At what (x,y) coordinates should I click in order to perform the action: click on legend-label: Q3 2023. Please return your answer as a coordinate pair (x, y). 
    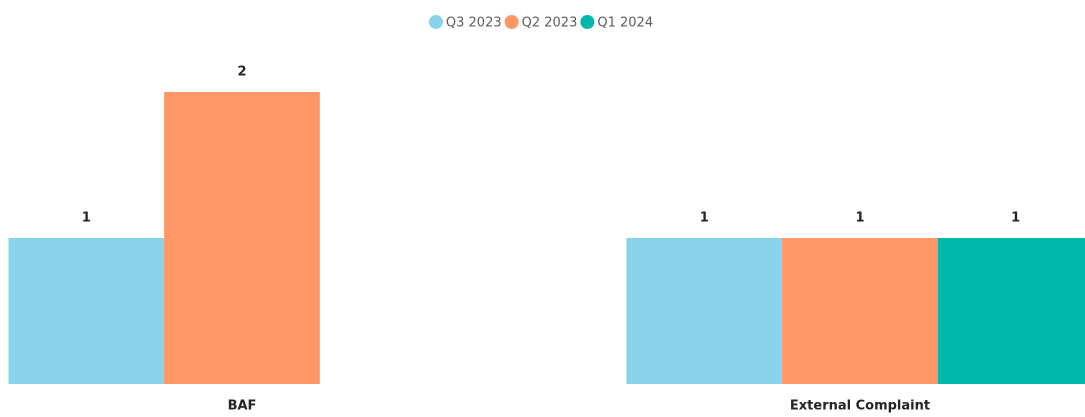
    Looking at the image, I should click on (474, 23).